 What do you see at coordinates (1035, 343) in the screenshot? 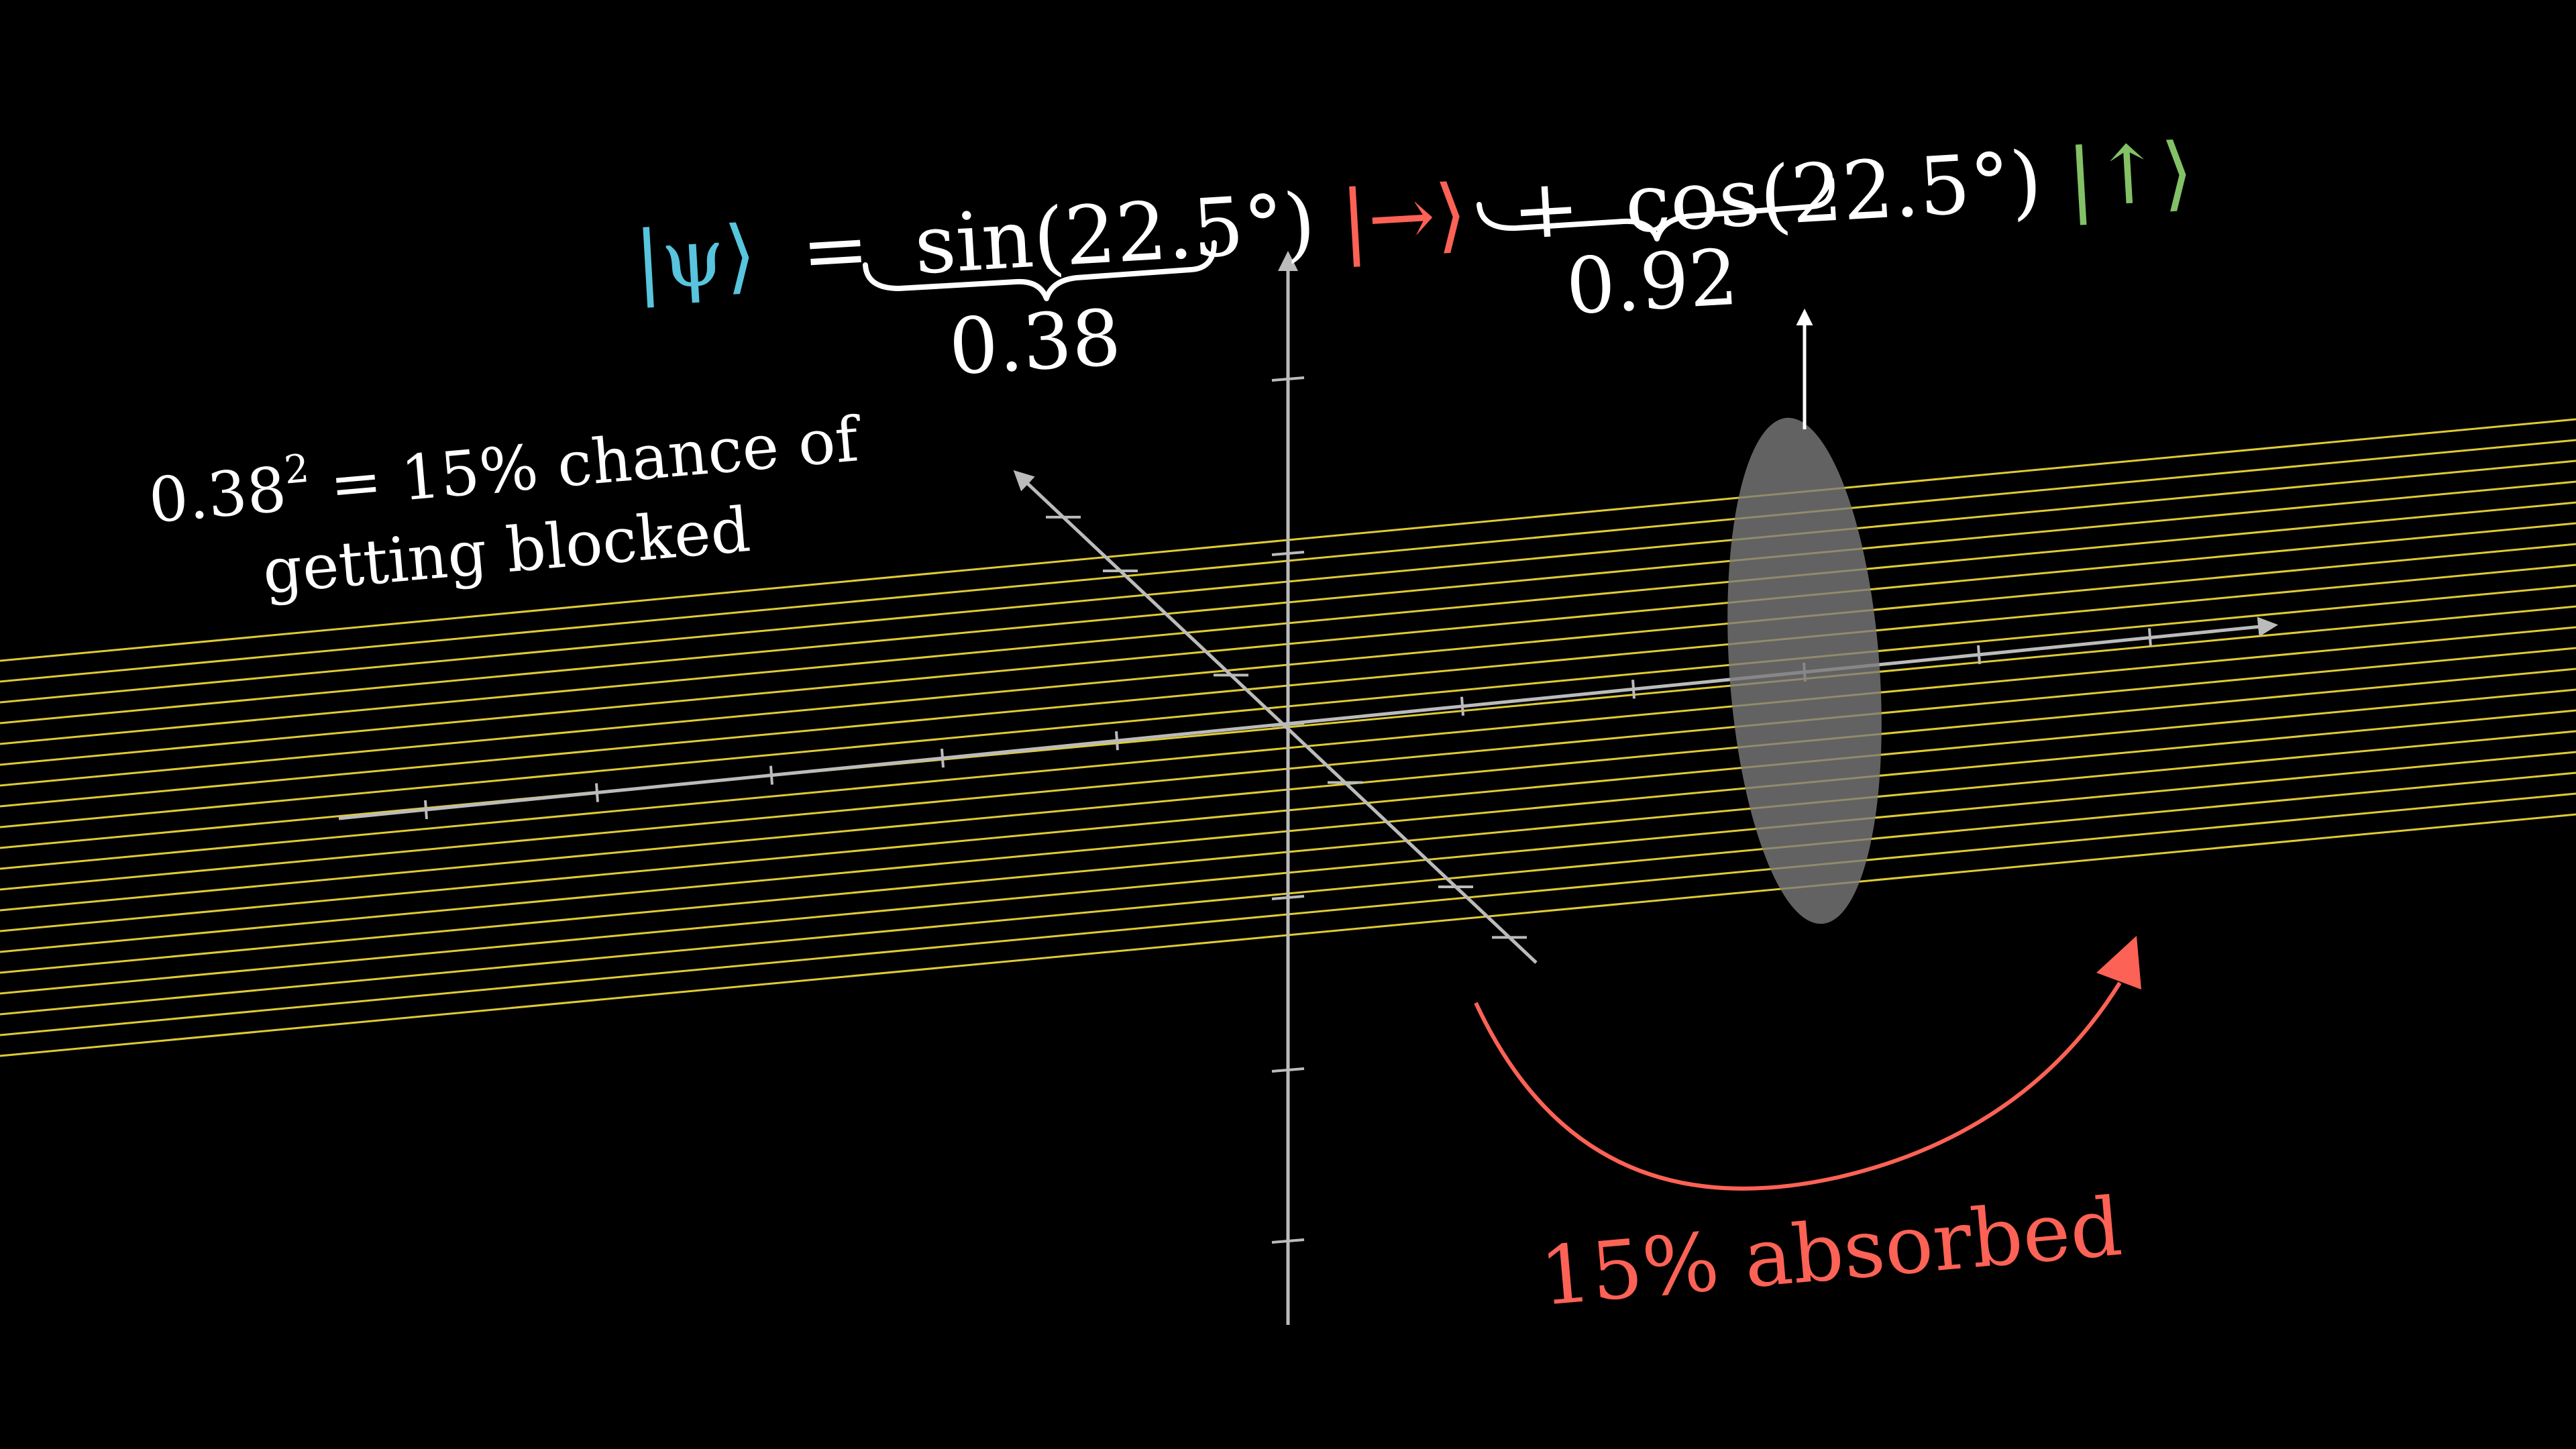
I see `sin-value: 0.38` at bounding box center [1035, 343].